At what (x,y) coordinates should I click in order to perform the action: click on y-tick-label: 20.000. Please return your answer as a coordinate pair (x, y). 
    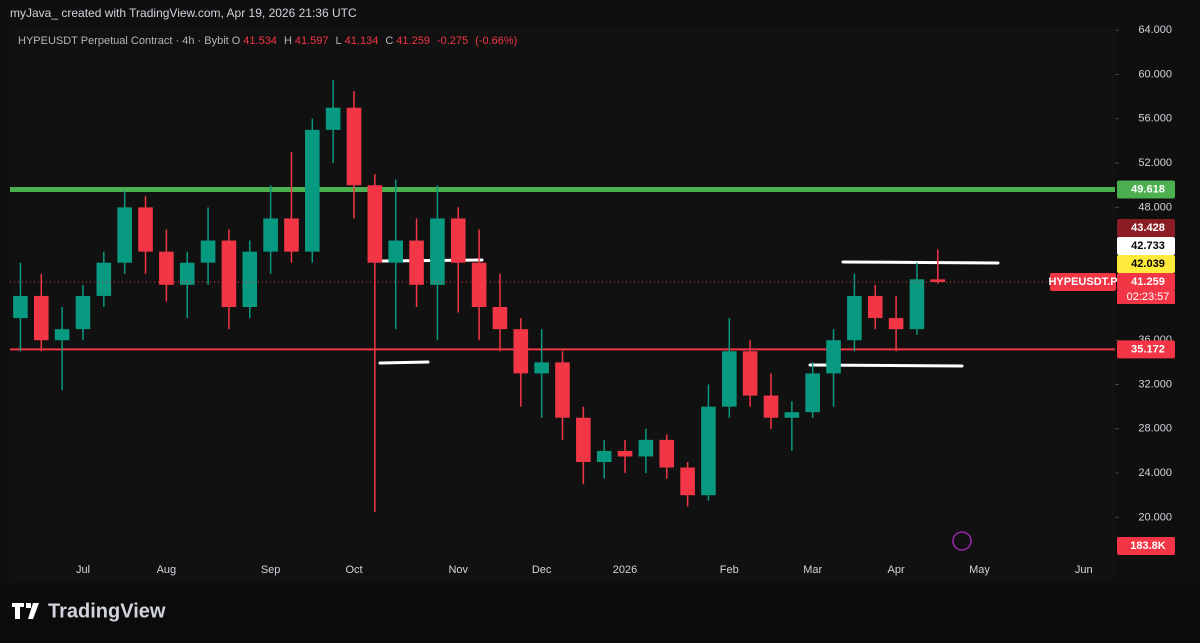
    Looking at the image, I should click on (1155, 517).